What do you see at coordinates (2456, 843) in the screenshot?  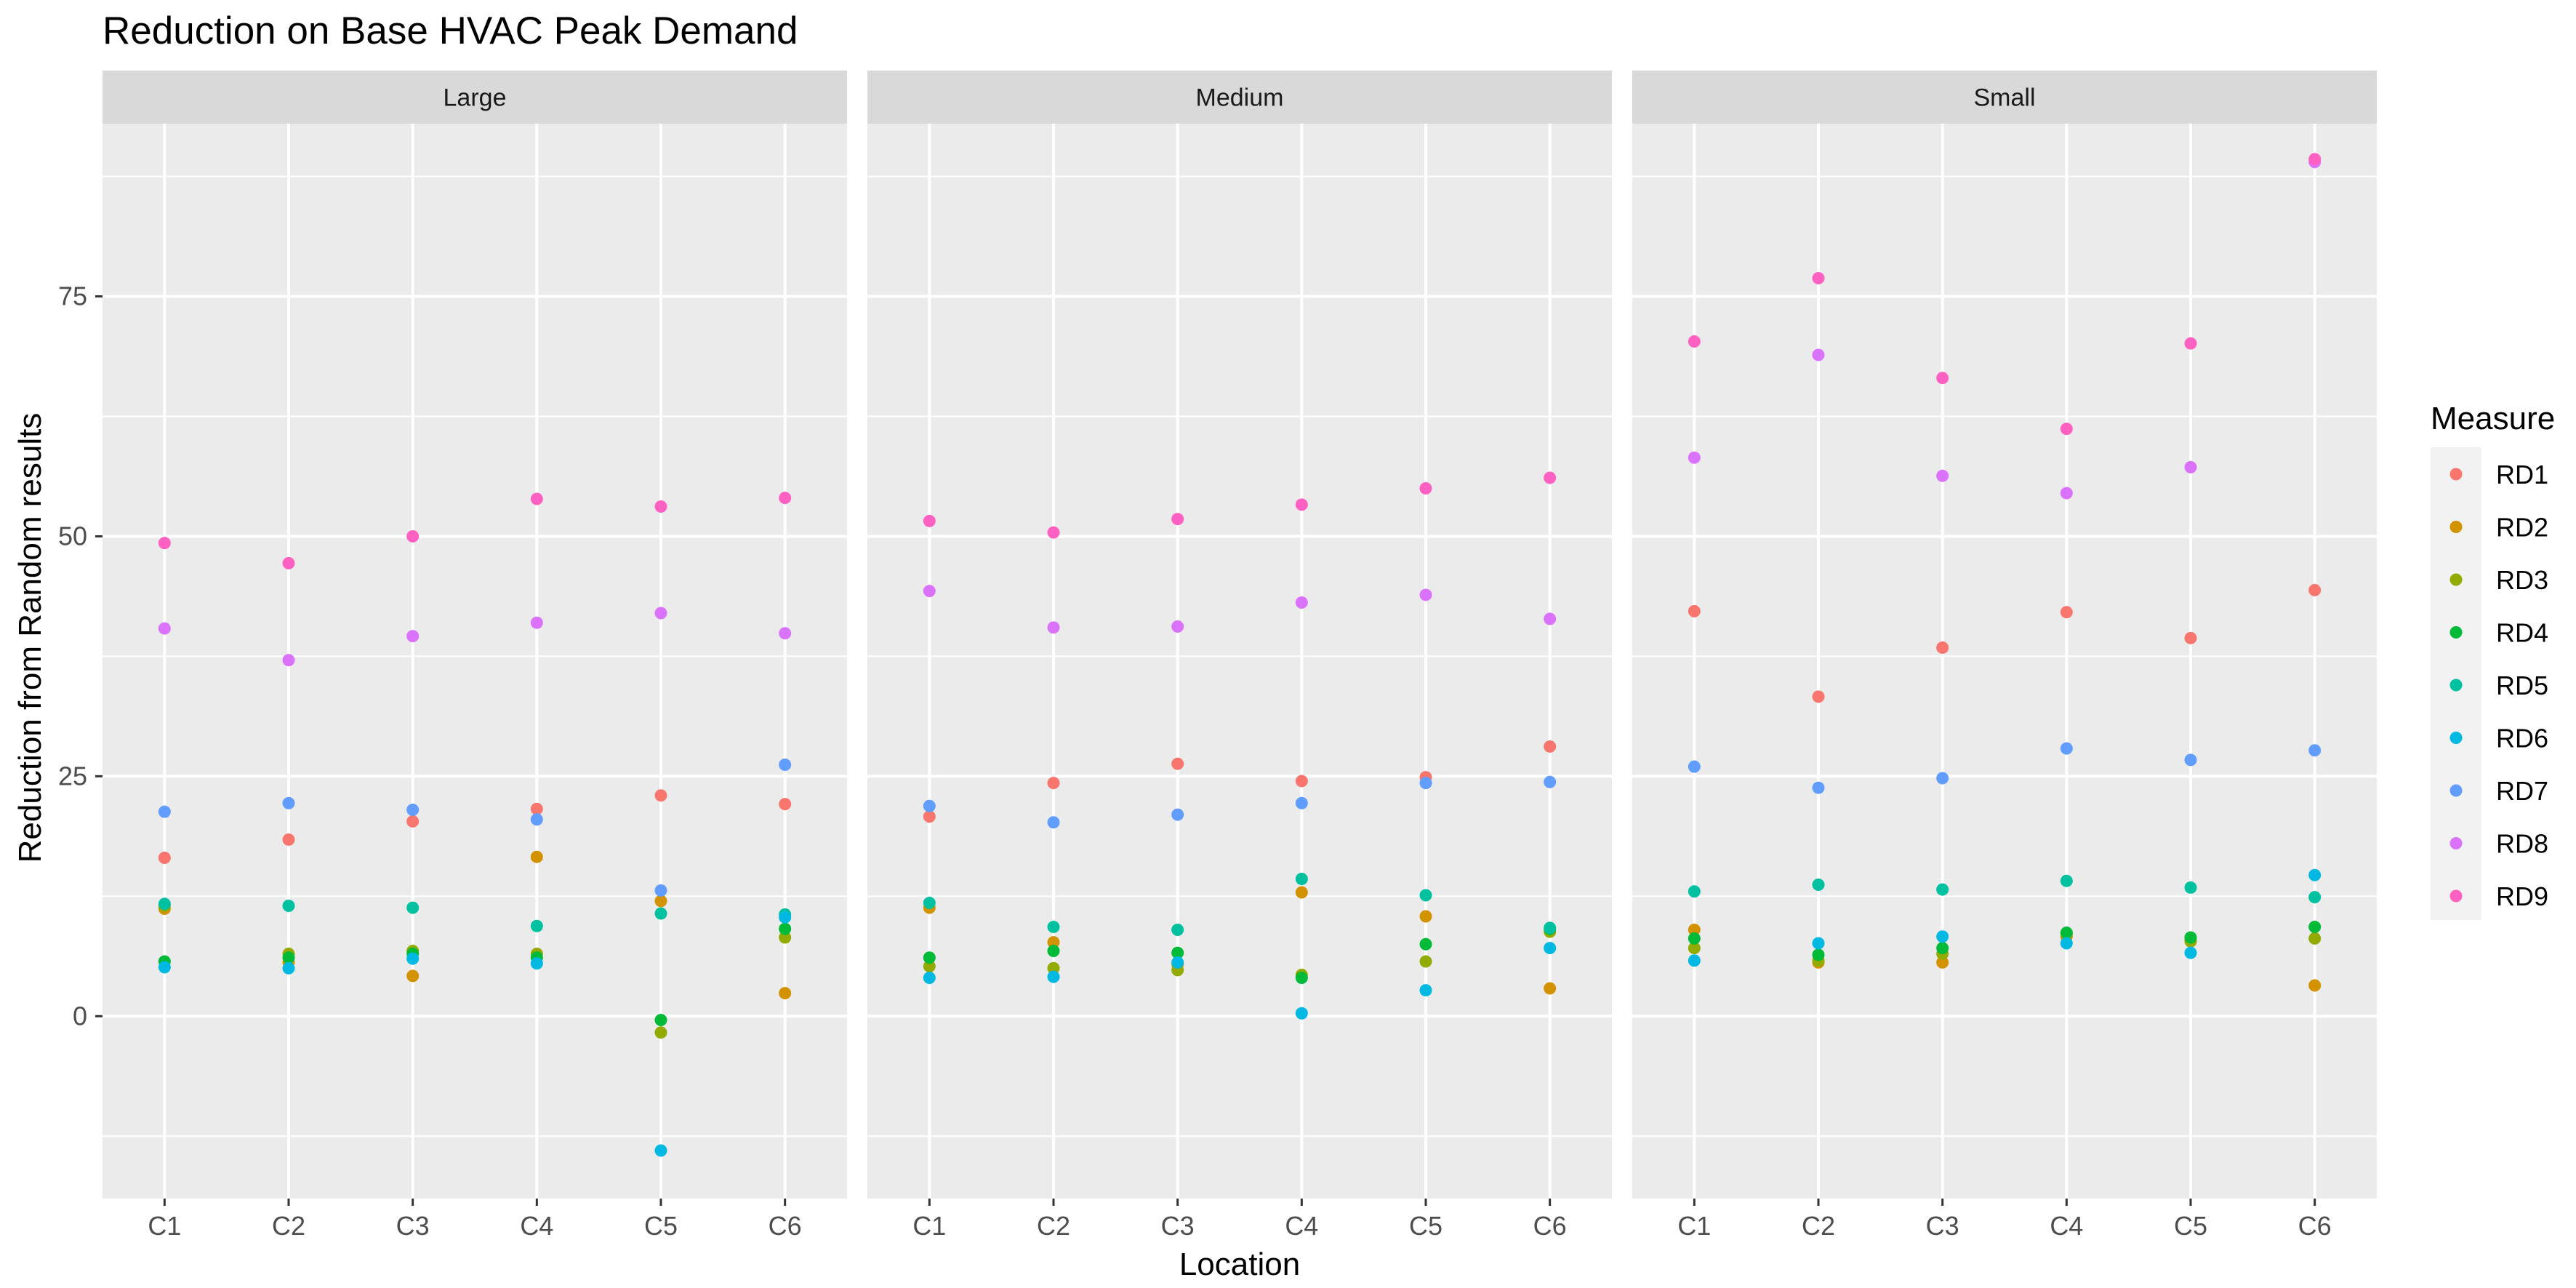 I see `legend-key-rd8` at bounding box center [2456, 843].